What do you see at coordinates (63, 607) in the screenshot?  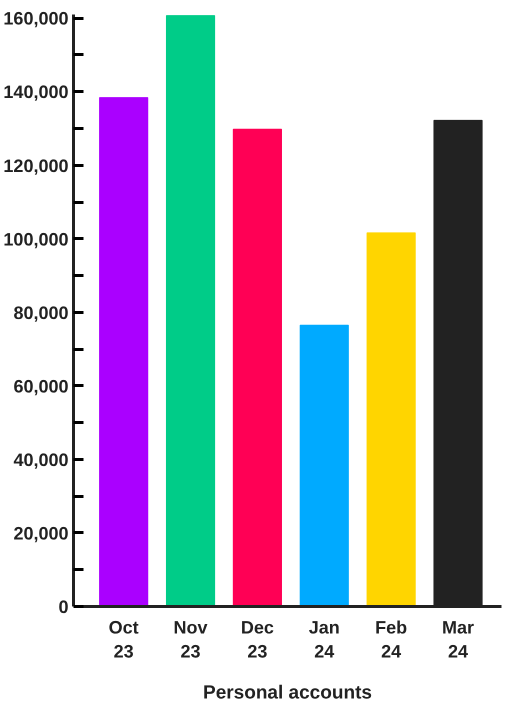 I see `y-tick-label: 0` at bounding box center [63, 607].